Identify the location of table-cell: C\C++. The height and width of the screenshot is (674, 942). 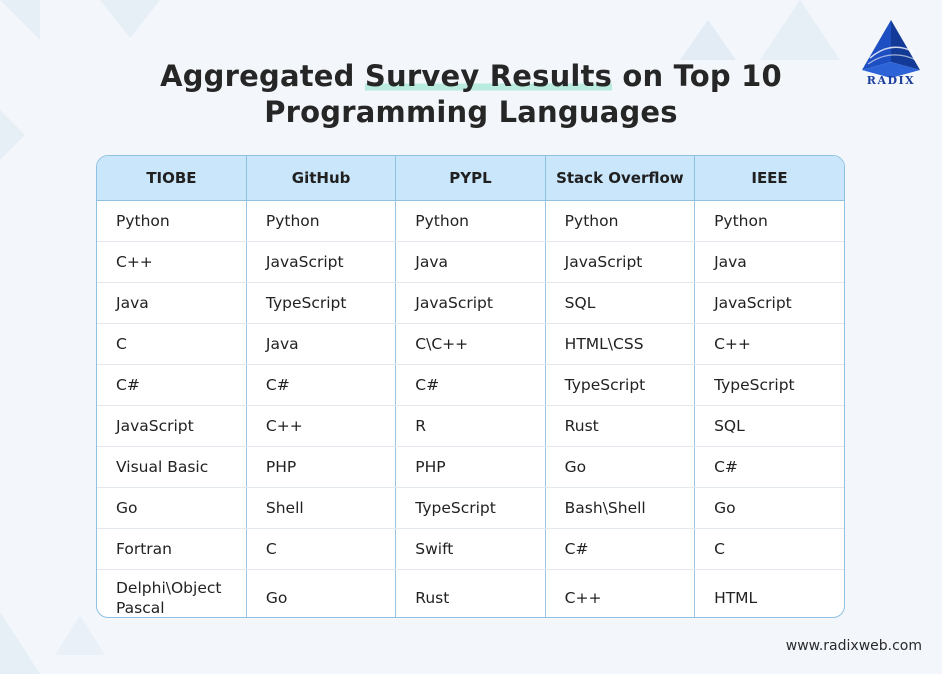
(470, 344).